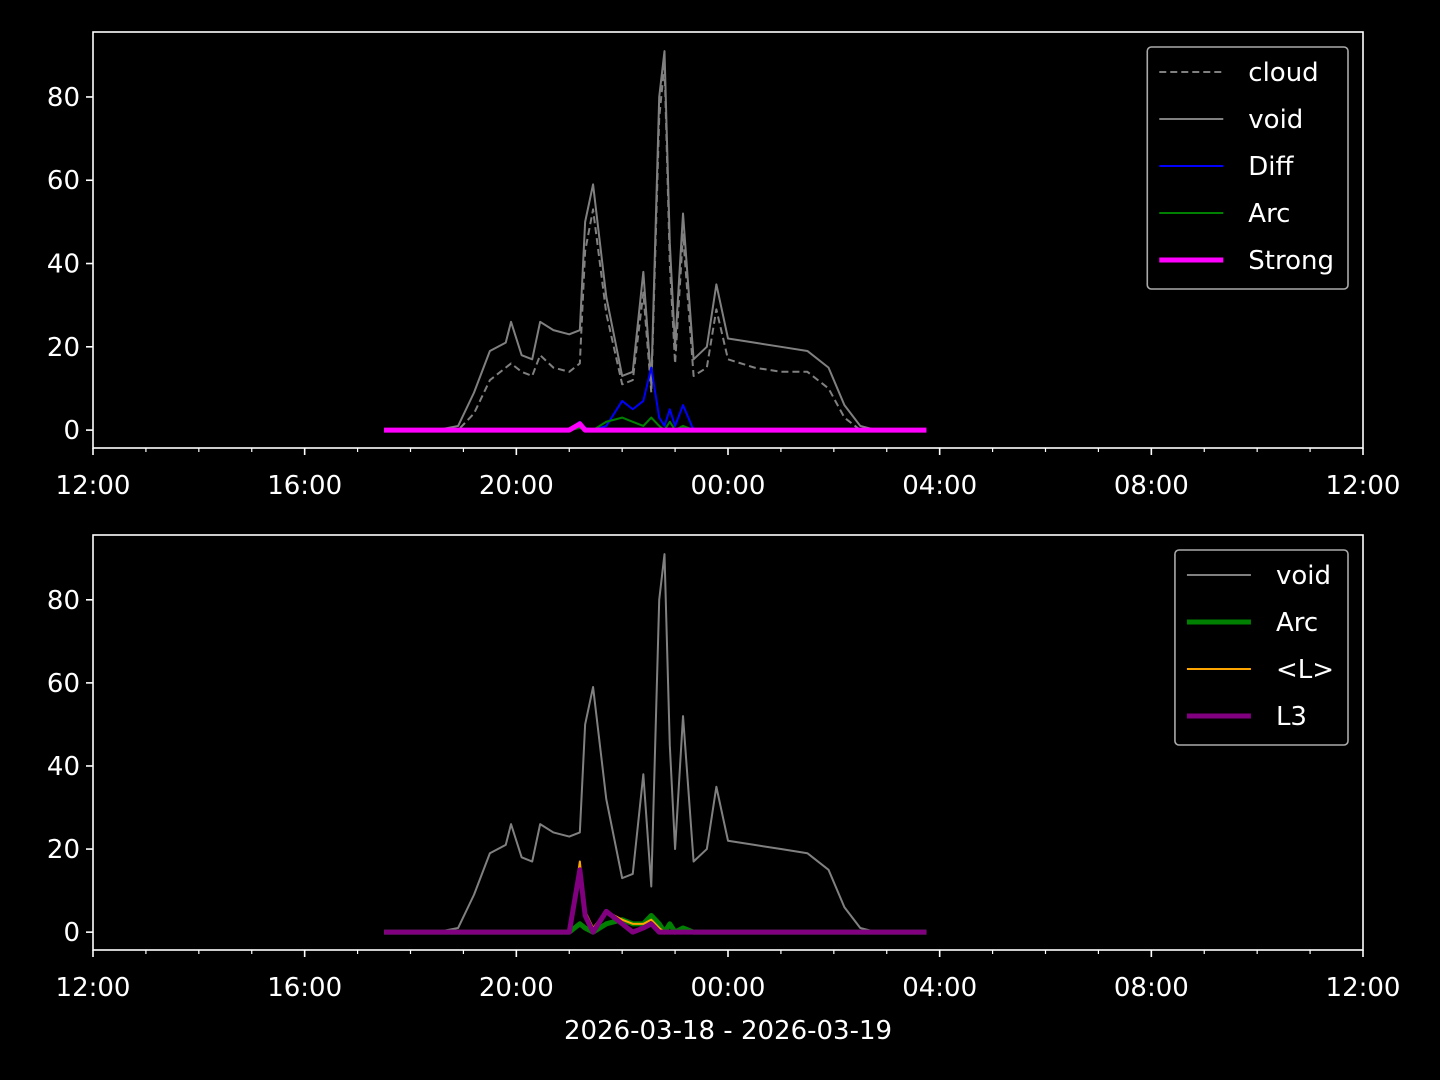 Image resolution: width=1440 pixels, height=1080 pixels. Describe the element at coordinates (1271, 167) in the screenshot. I see `legend-label: Diff` at that location.